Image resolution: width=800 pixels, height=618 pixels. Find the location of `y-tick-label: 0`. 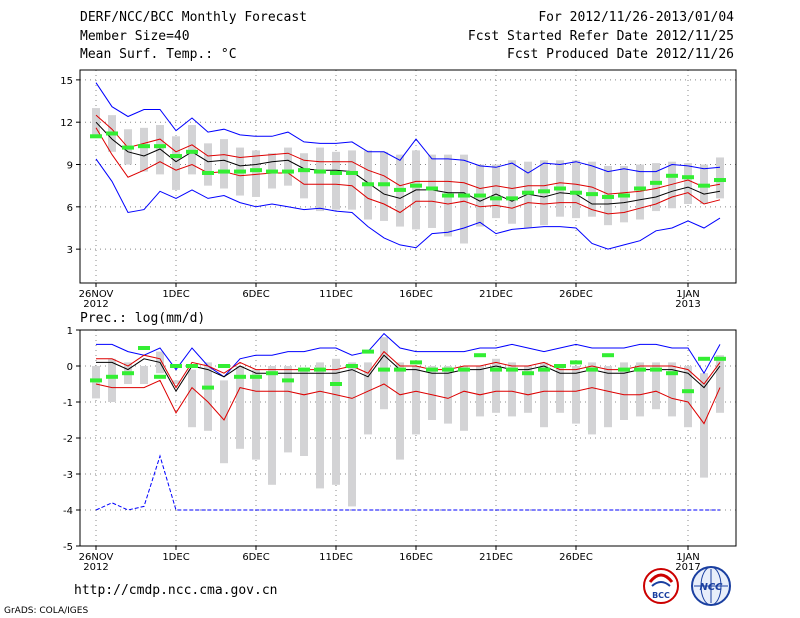

y-tick-label: 0 is located at coordinates (70, 367).